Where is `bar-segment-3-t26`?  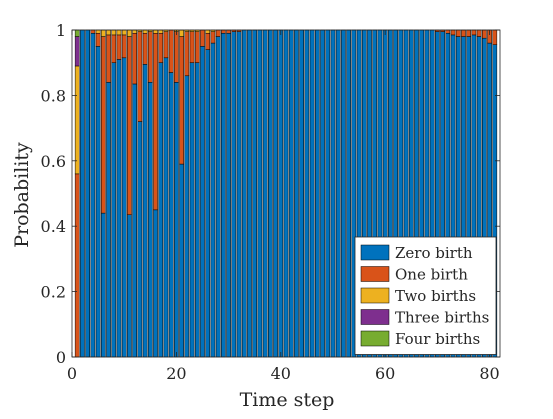 bar-segment-3-t26 is located at coordinates (208, 31).